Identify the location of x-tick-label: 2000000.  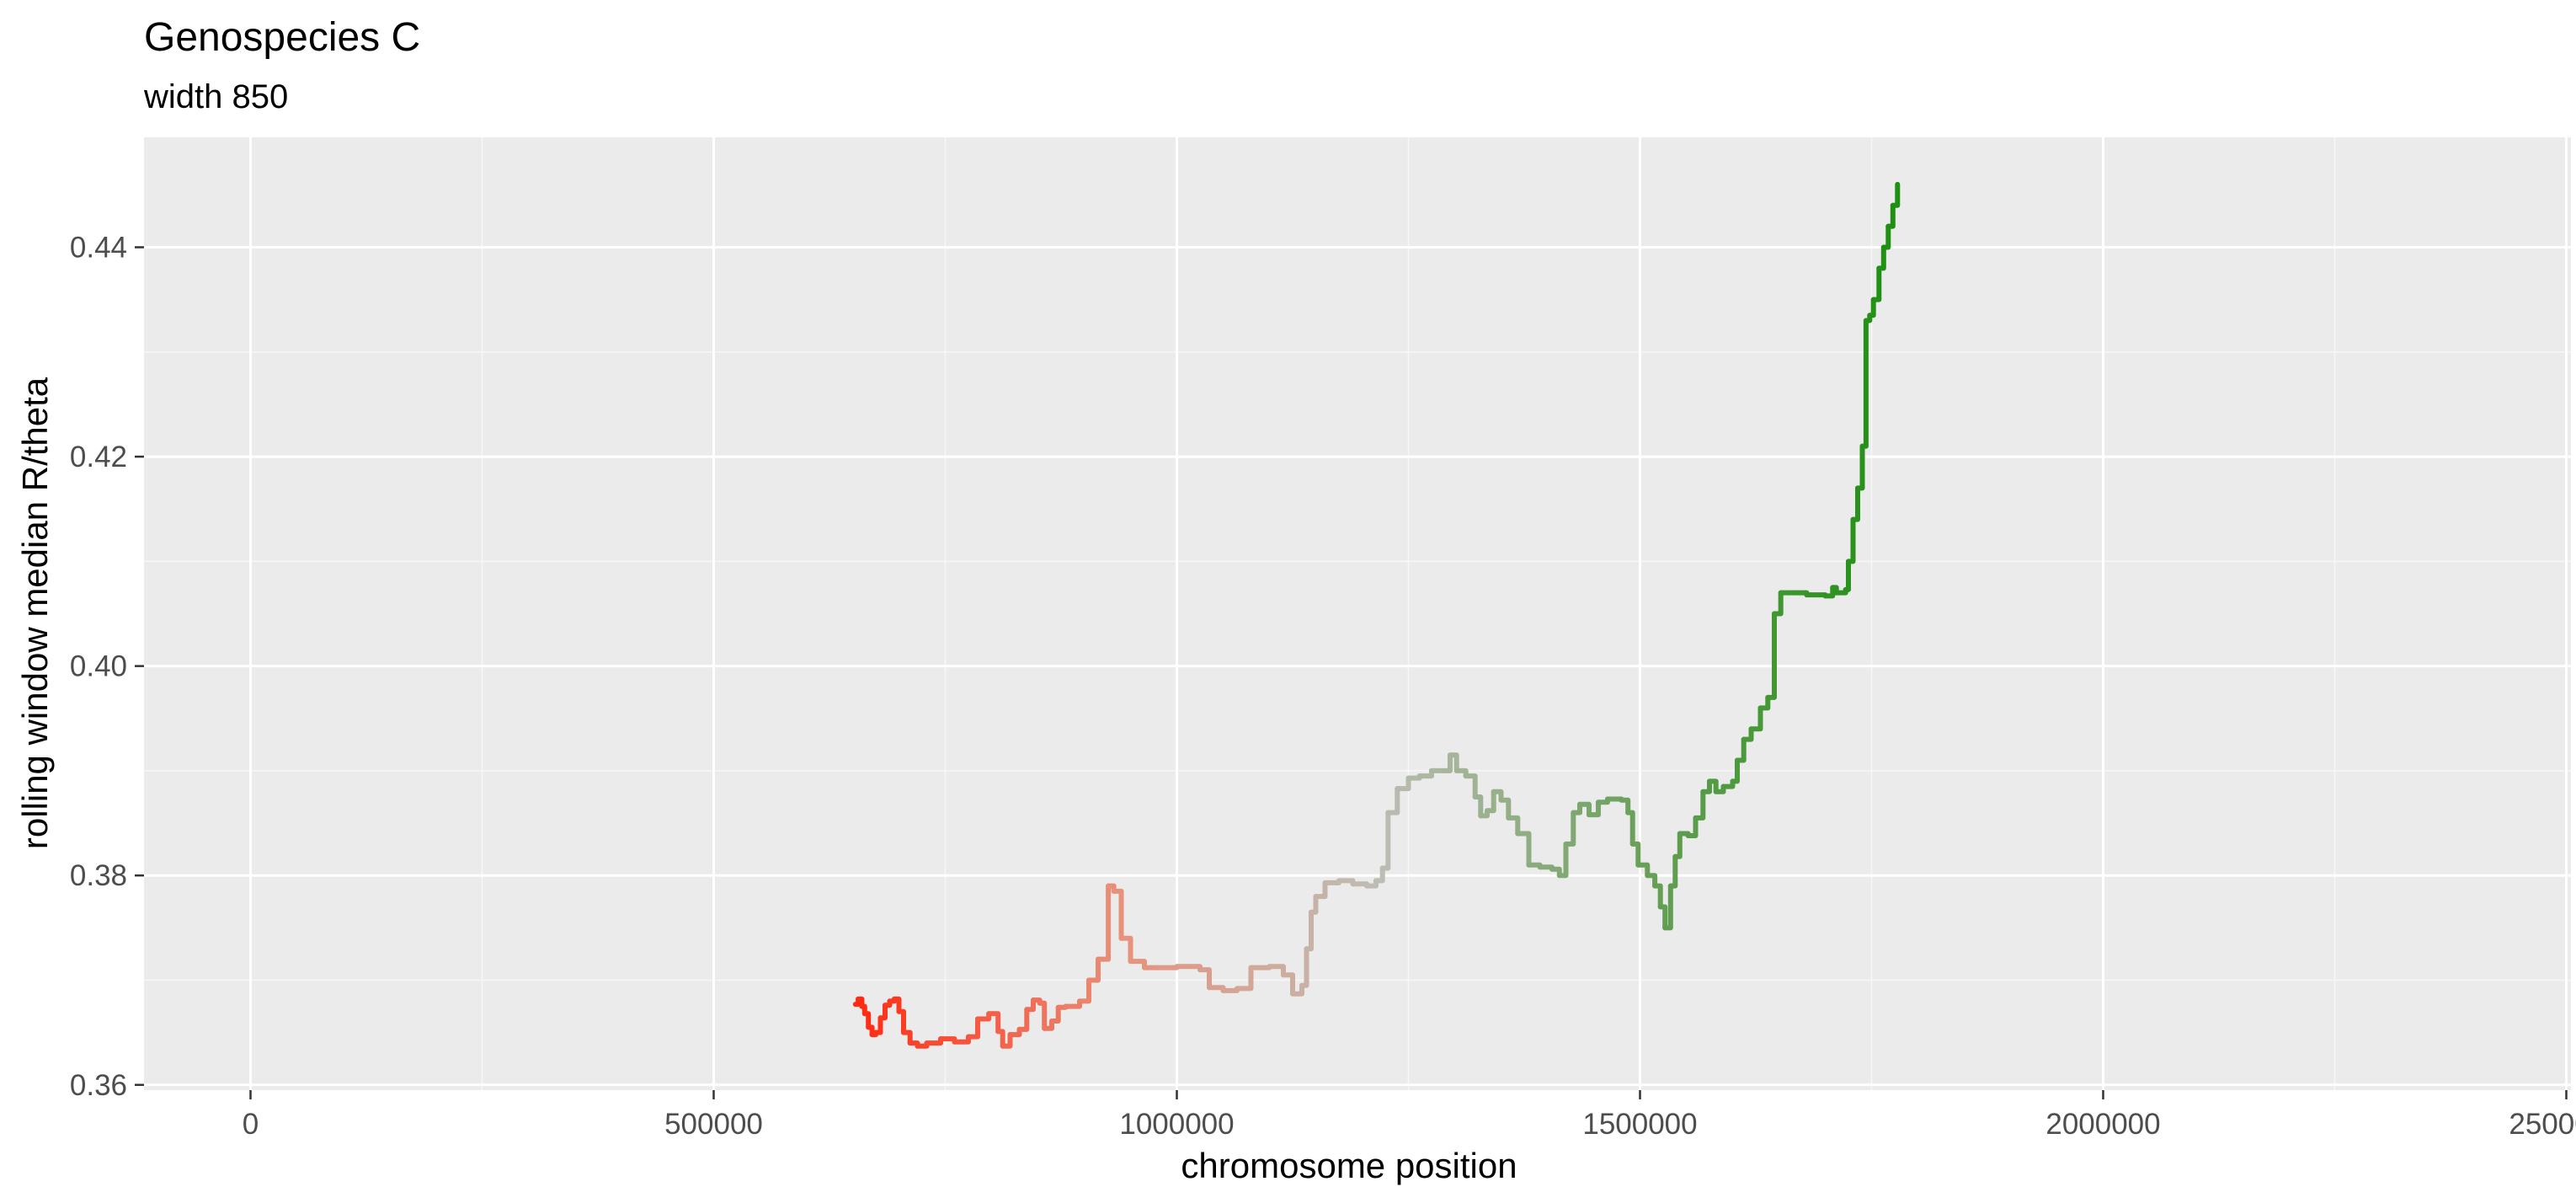
(2102, 1124).